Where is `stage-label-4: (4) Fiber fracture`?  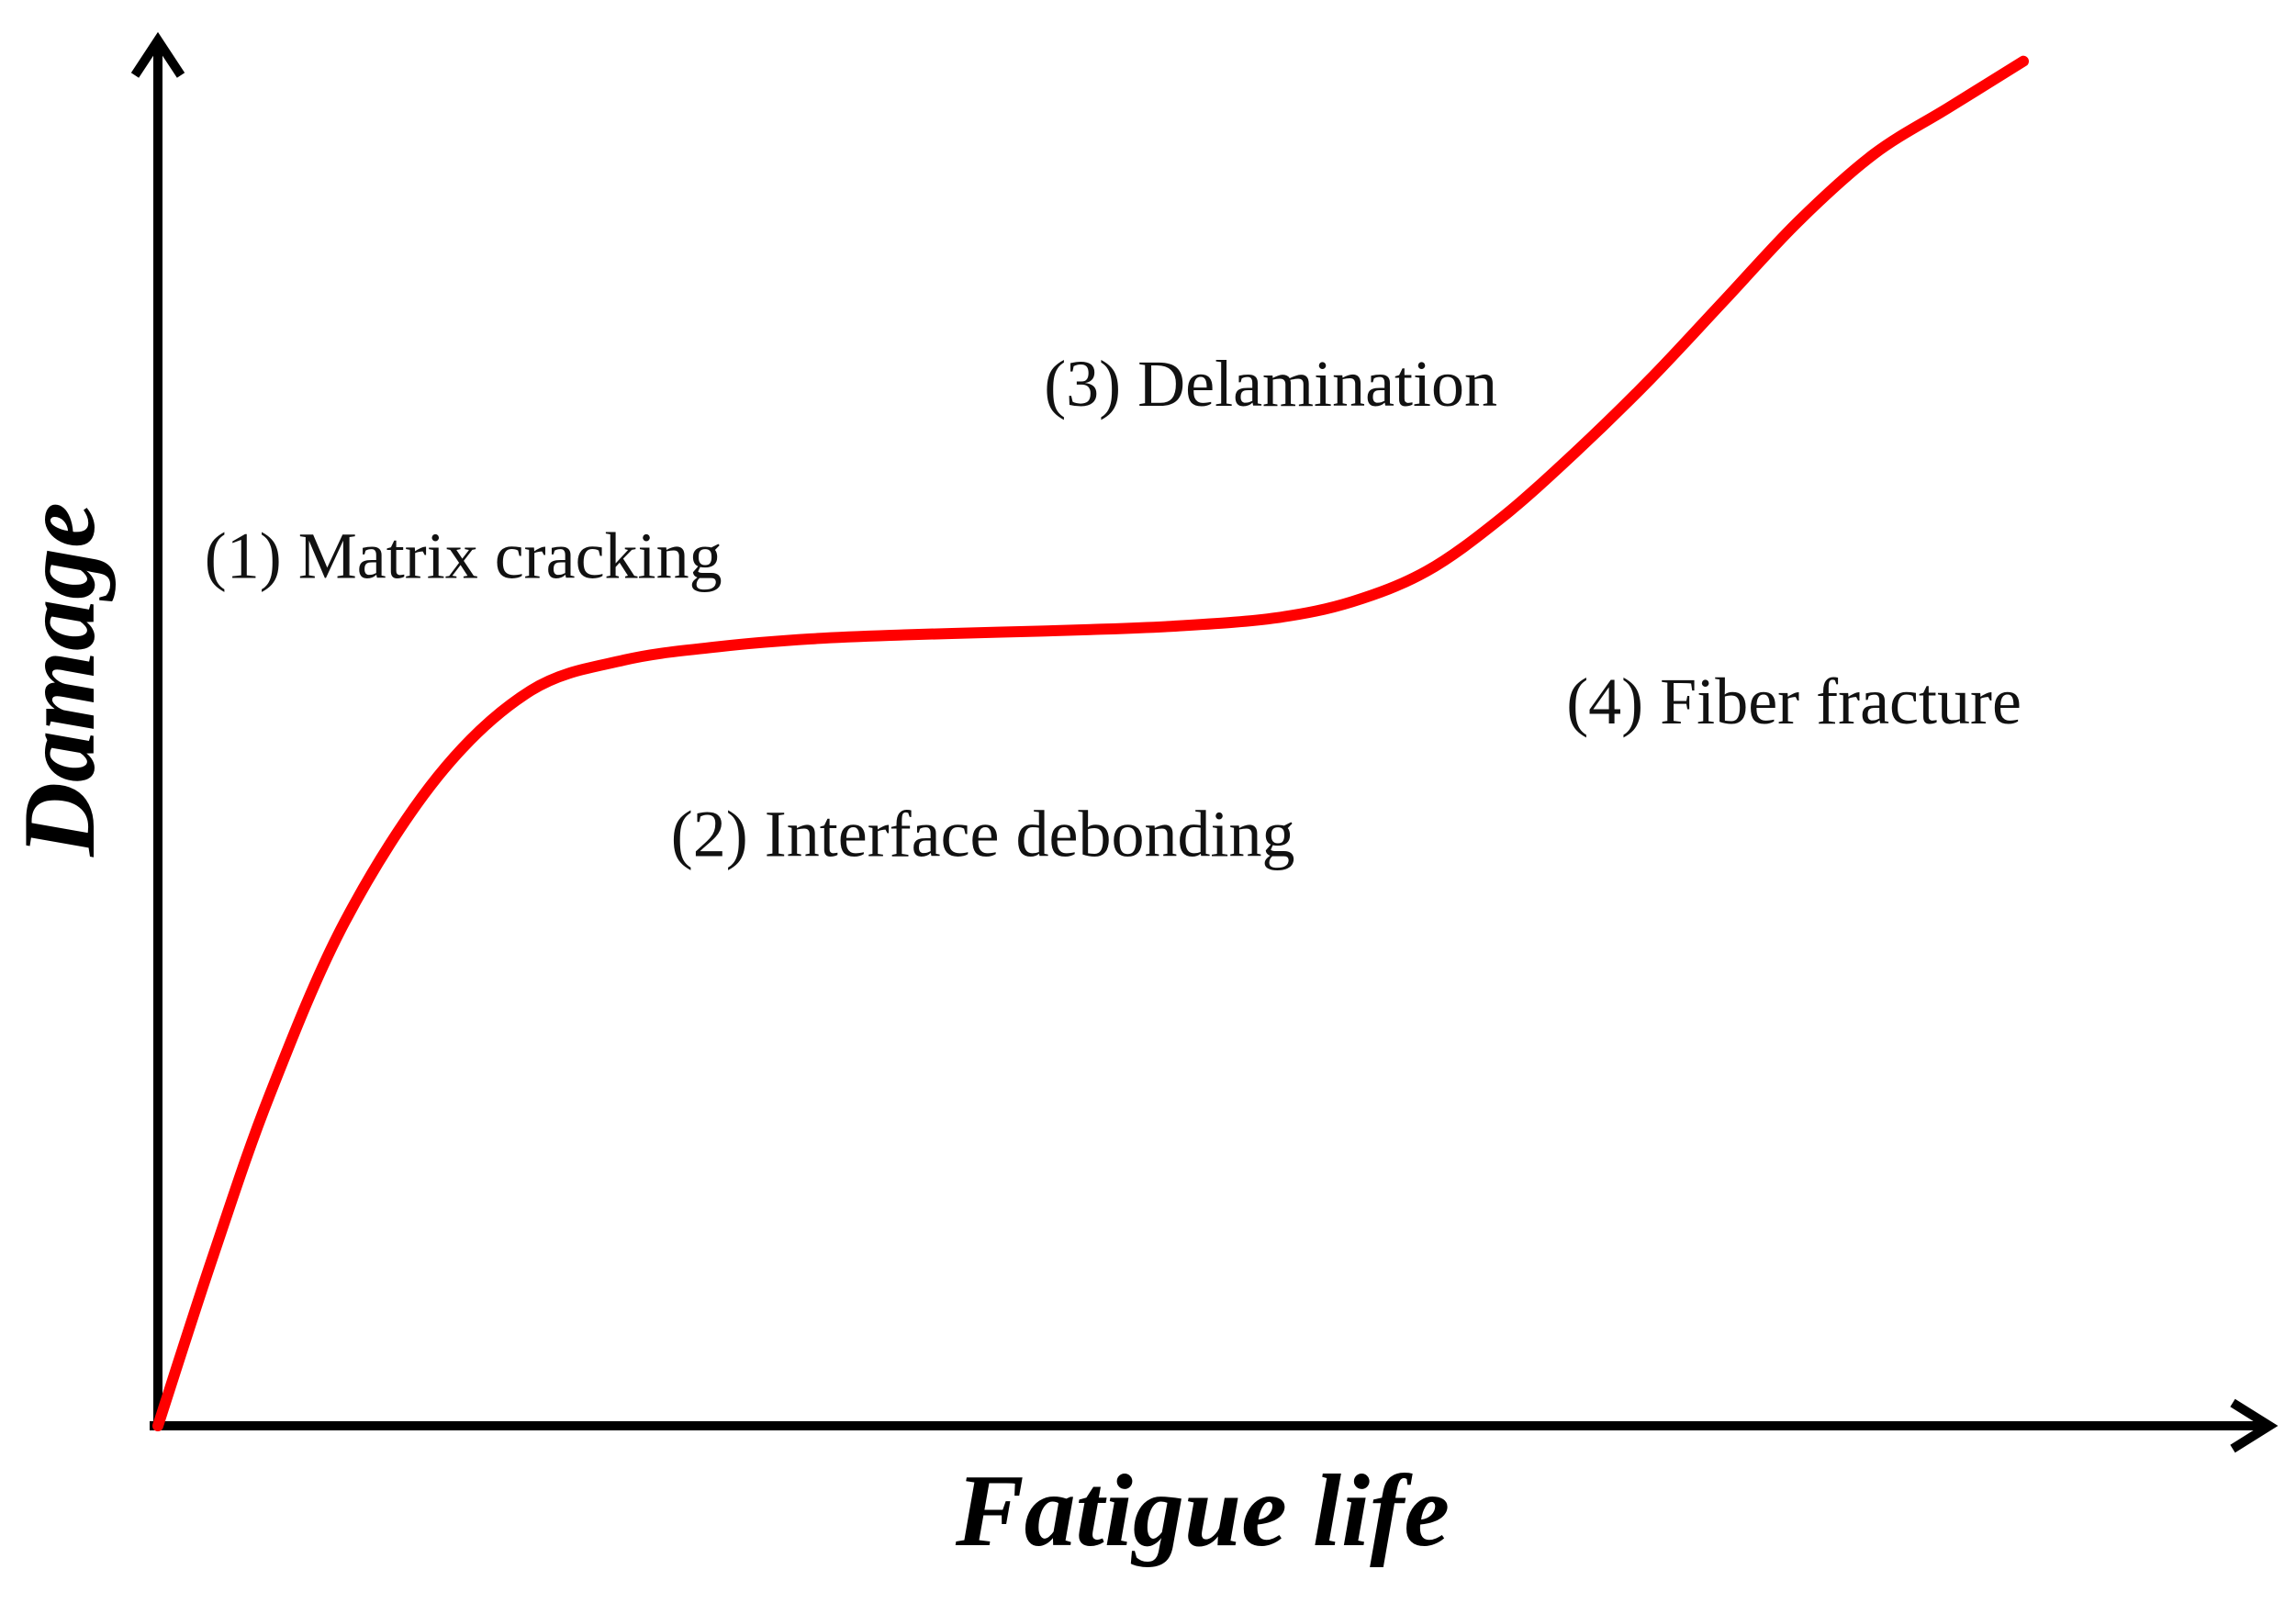
stage-label-4: (4) Fiber fracture is located at coordinates (1794, 701).